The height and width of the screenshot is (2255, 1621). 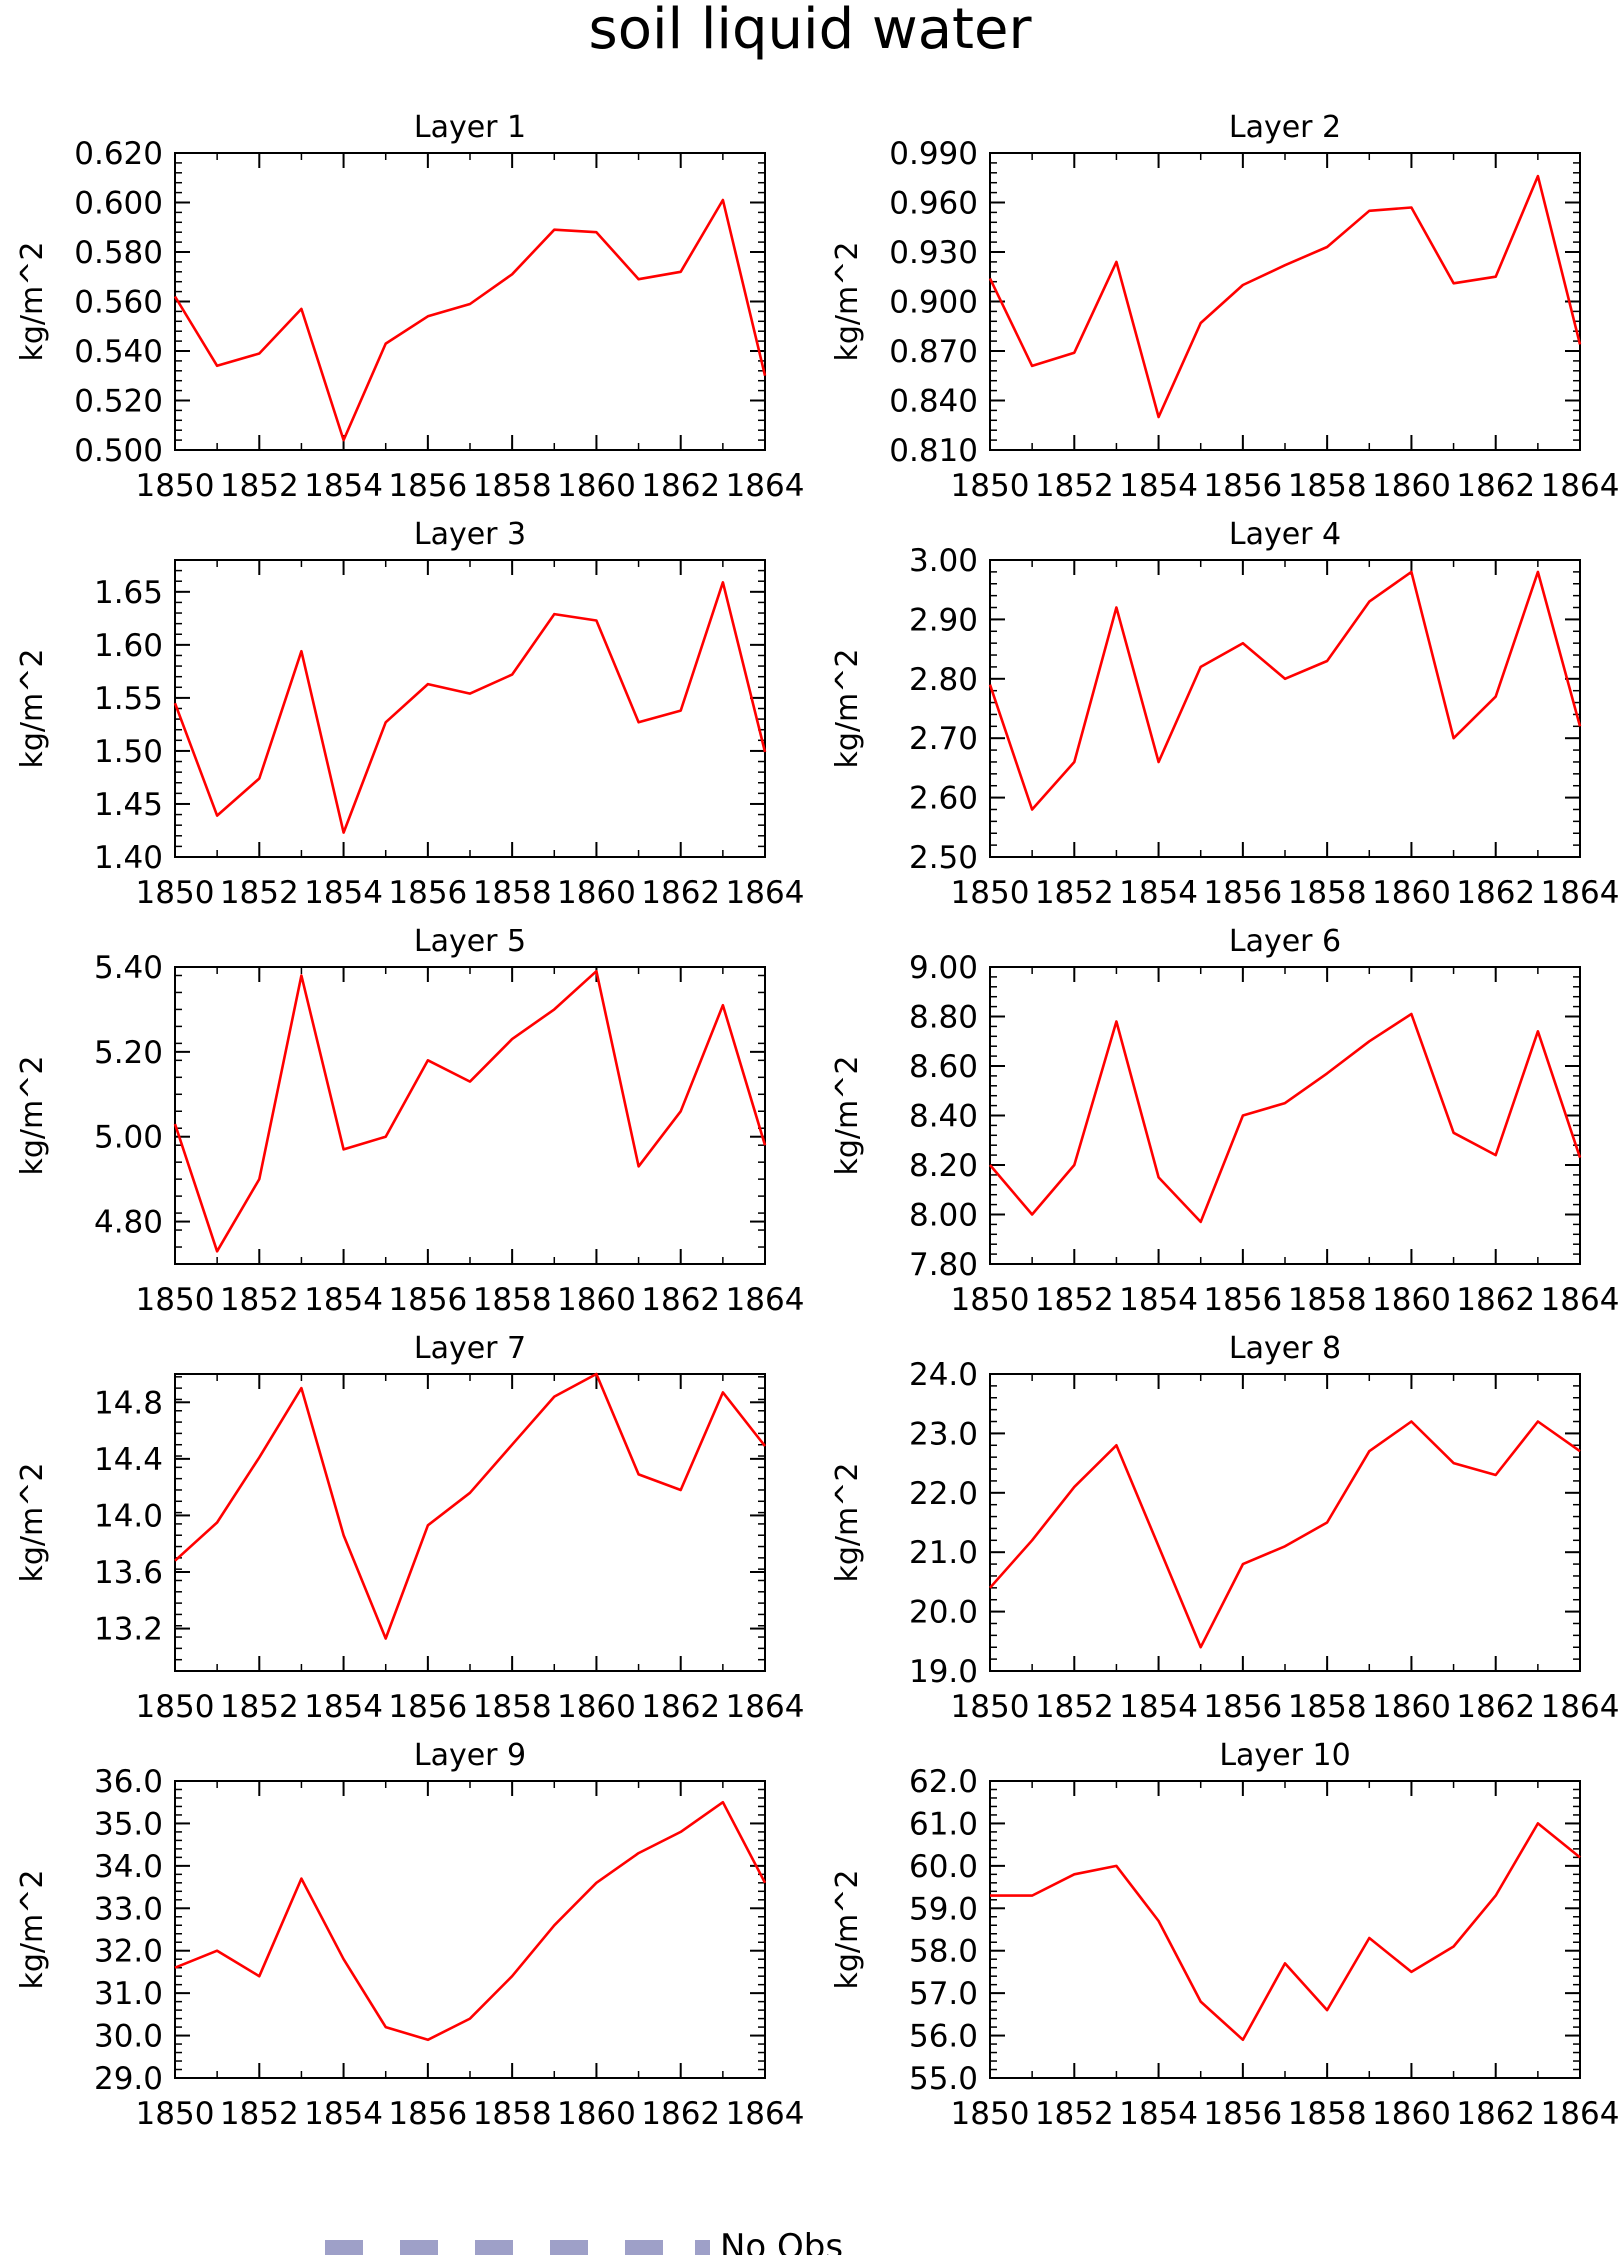 What do you see at coordinates (470, 534) in the screenshot?
I see `panel-title: Layer 3` at bounding box center [470, 534].